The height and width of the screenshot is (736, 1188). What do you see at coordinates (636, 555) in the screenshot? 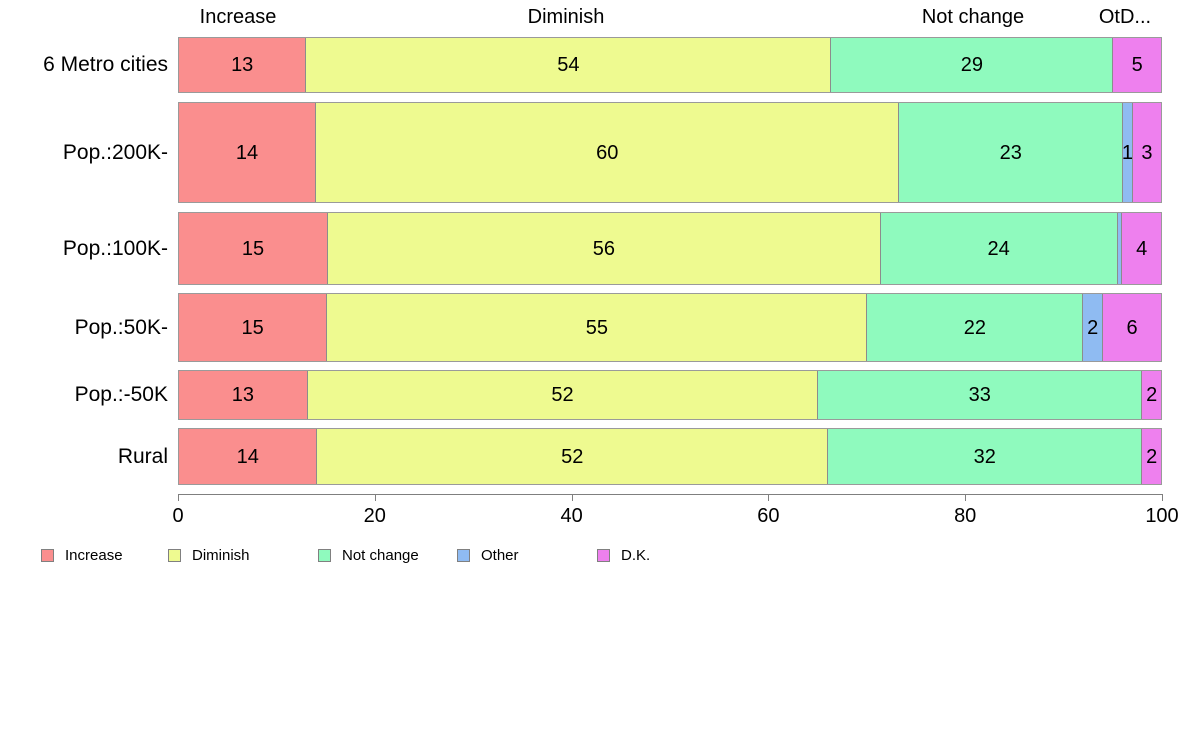
I see `legend-label: D.K.` at bounding box center [636, 555].